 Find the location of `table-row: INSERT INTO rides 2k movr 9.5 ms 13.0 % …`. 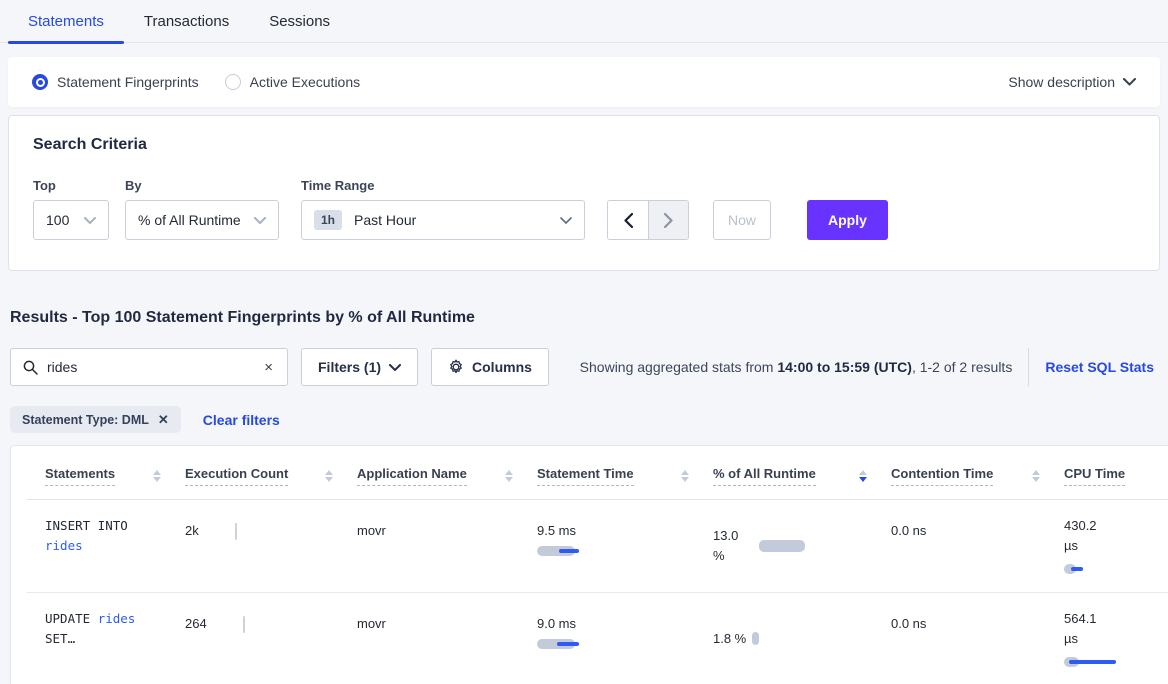

table-row: INSERT INTO rides 2k movr 9.5 ms 13.0 % … is located at coordinates (589, 546).